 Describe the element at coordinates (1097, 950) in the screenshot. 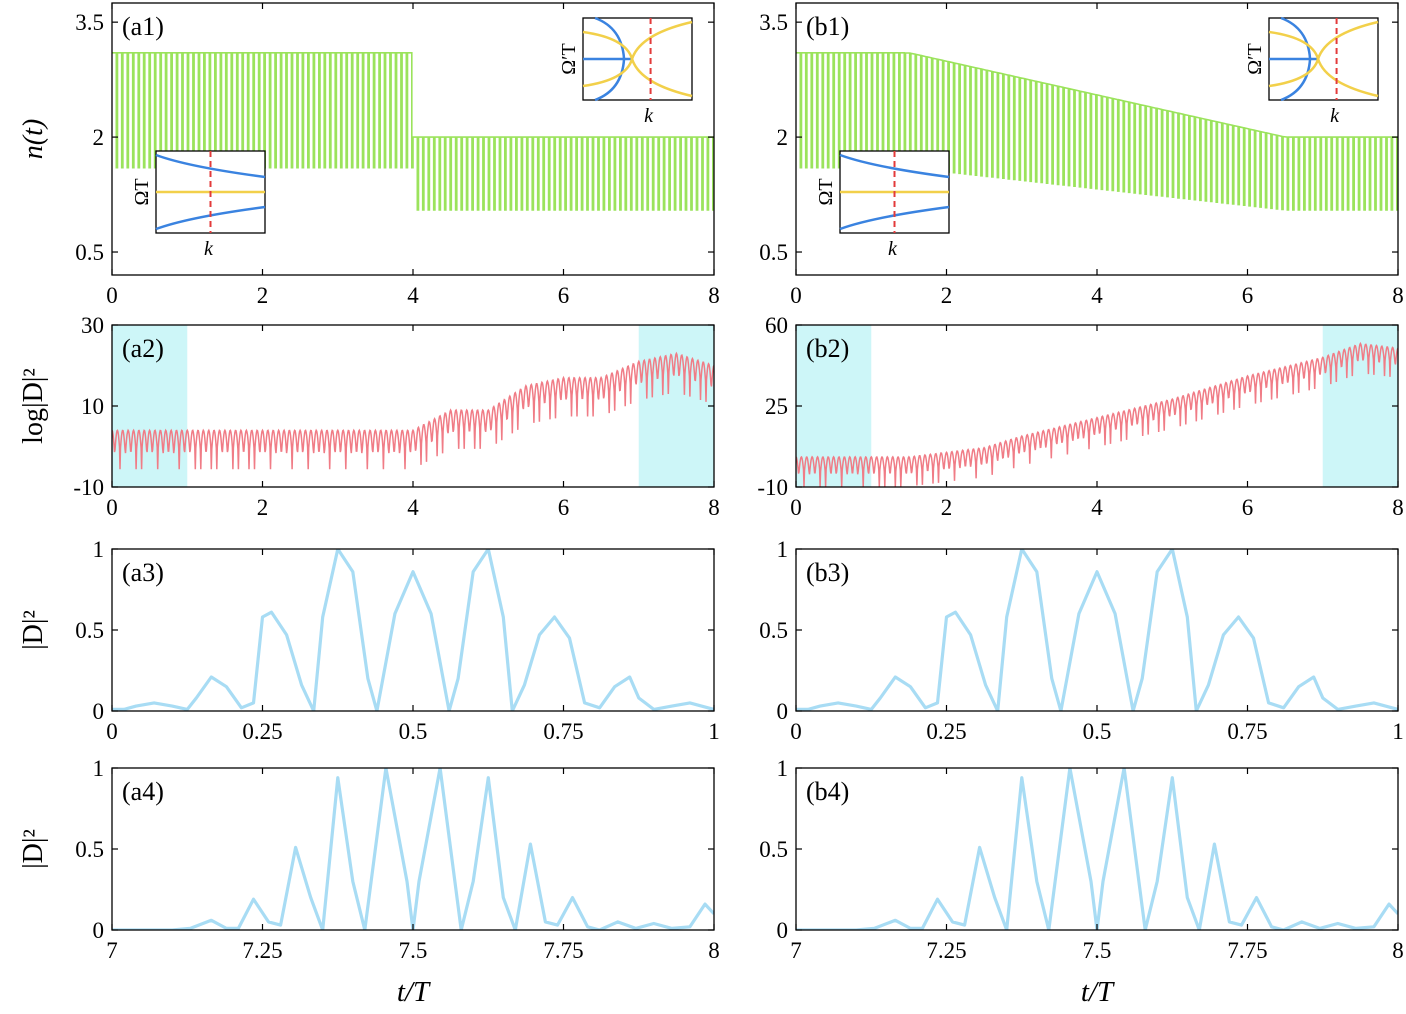

I see `x-tick-label: 7.5` at that location.